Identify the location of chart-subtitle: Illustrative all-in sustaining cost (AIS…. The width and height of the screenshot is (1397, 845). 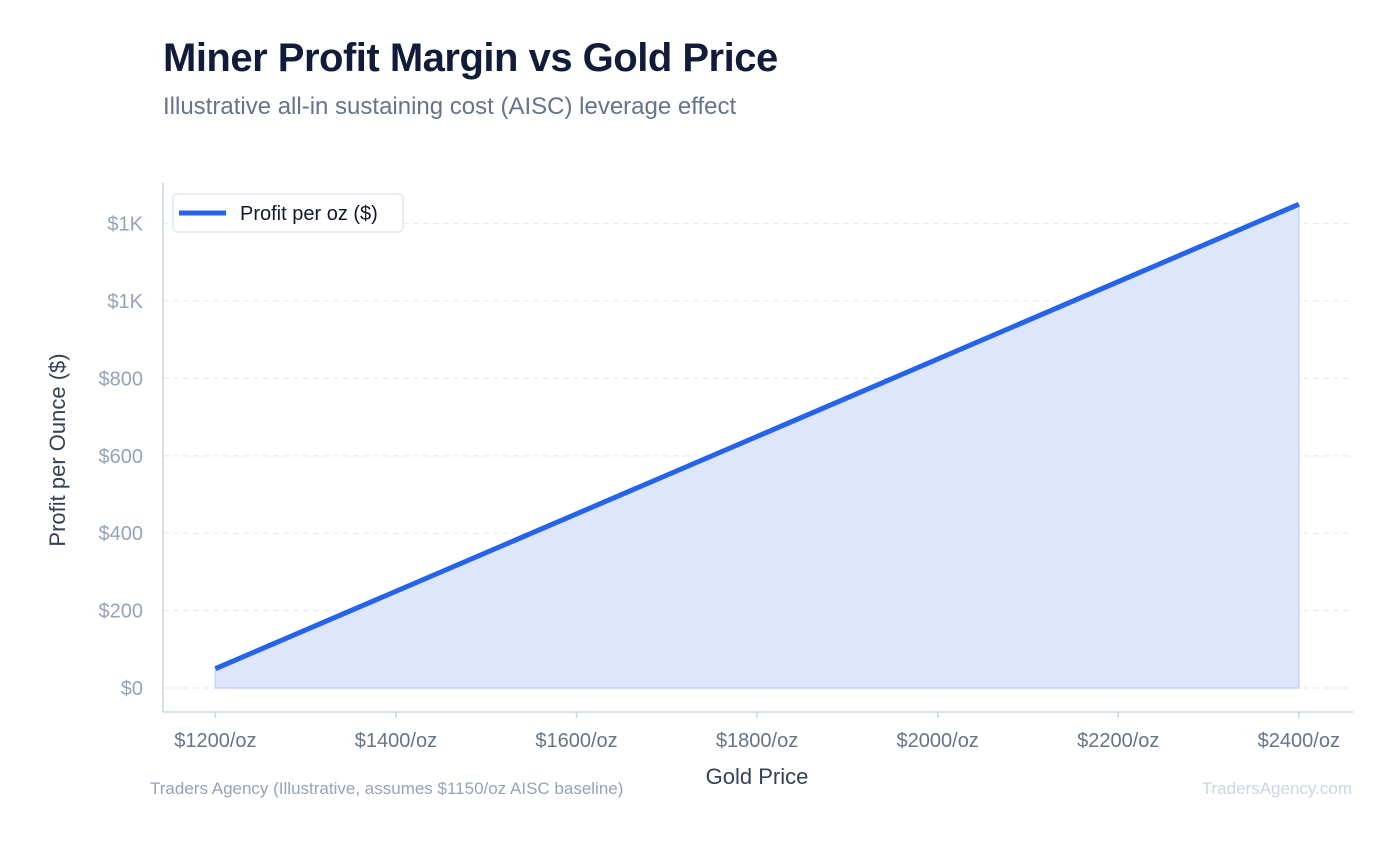
(450, 106).